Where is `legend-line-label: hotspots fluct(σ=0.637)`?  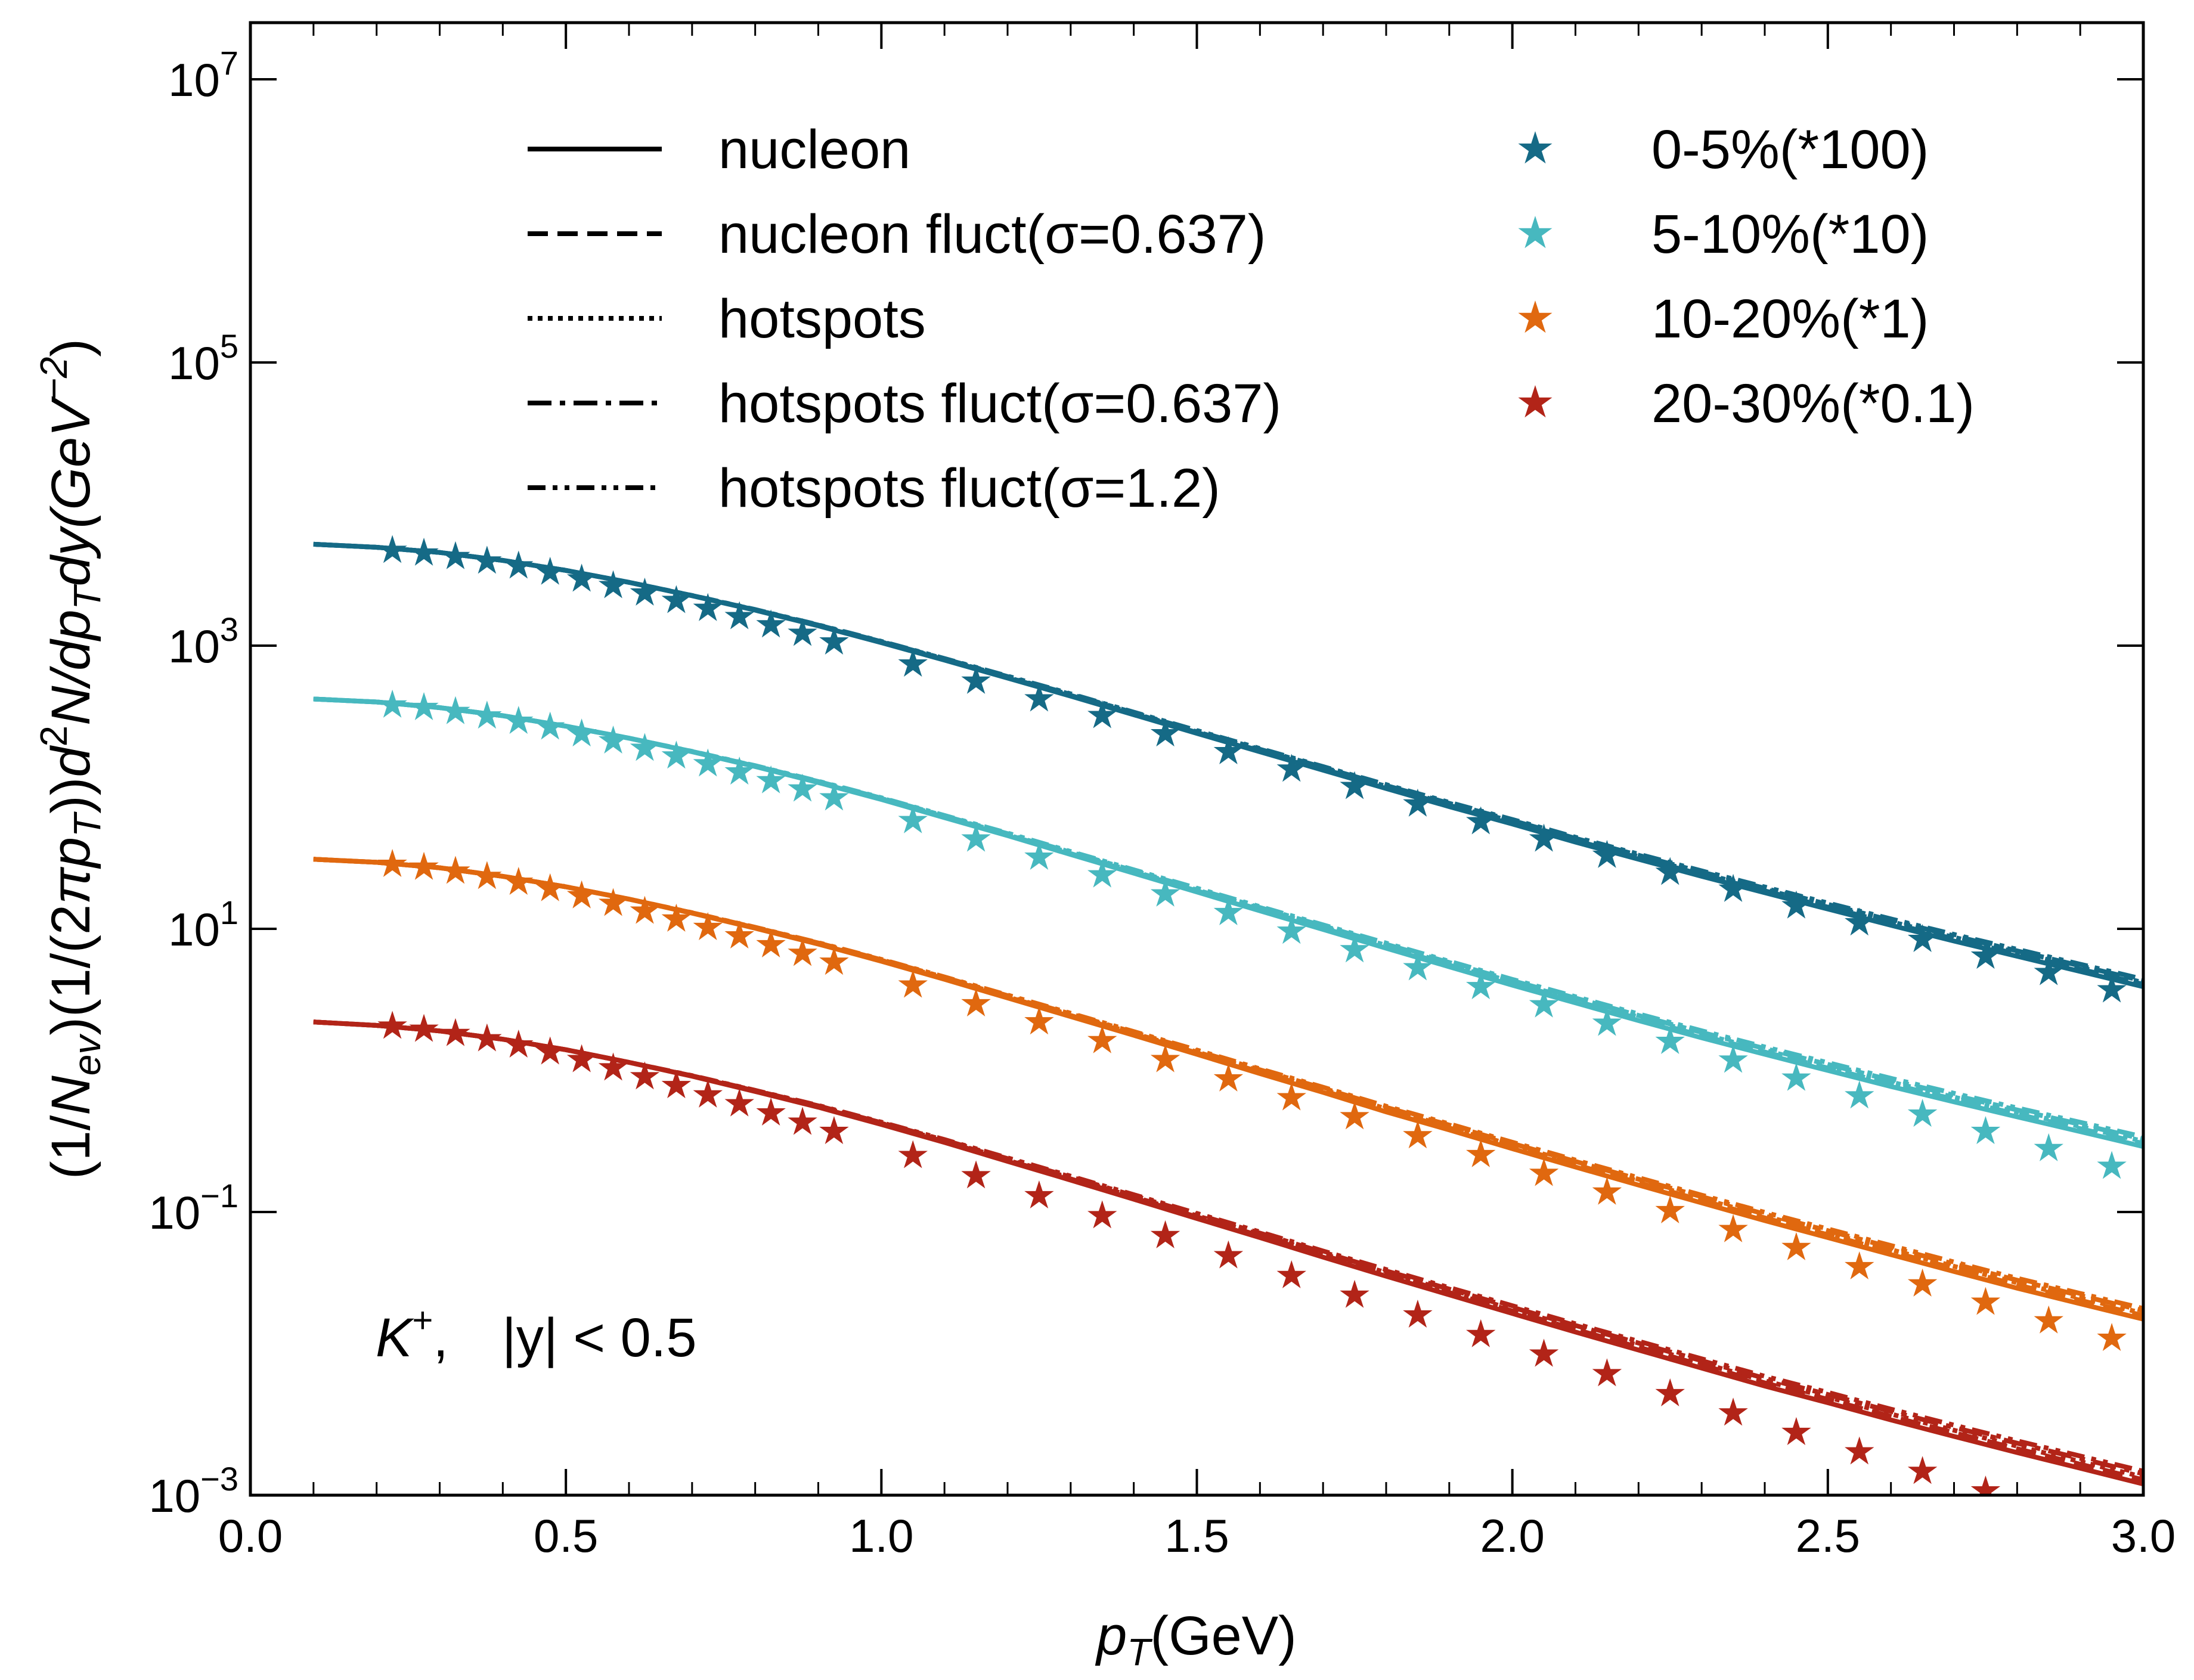 legend-line-label: hotspots fluct(σ=0.637) is located at coordinates (999, 403).